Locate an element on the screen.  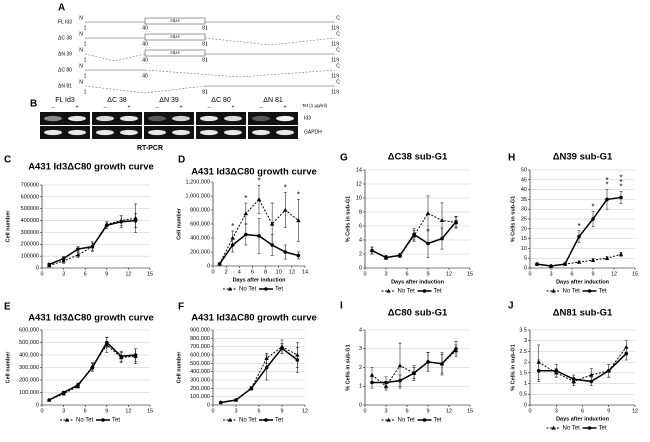
hlh-label: HLH is located at coordinates (174, 20).